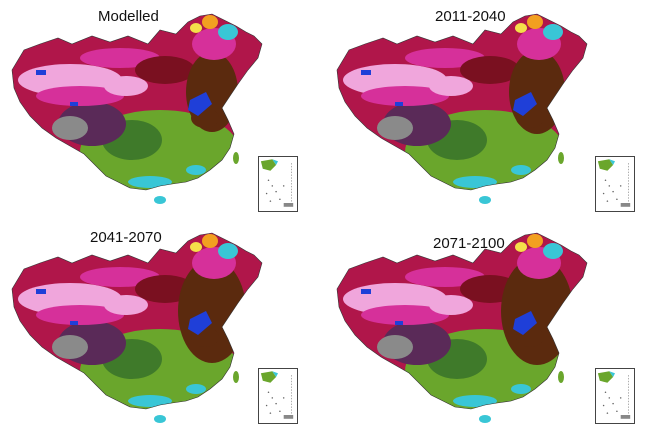  Describe the element at coordinates (128, 16) in the screenshot. I see `panel-title: Modelled` at that location.